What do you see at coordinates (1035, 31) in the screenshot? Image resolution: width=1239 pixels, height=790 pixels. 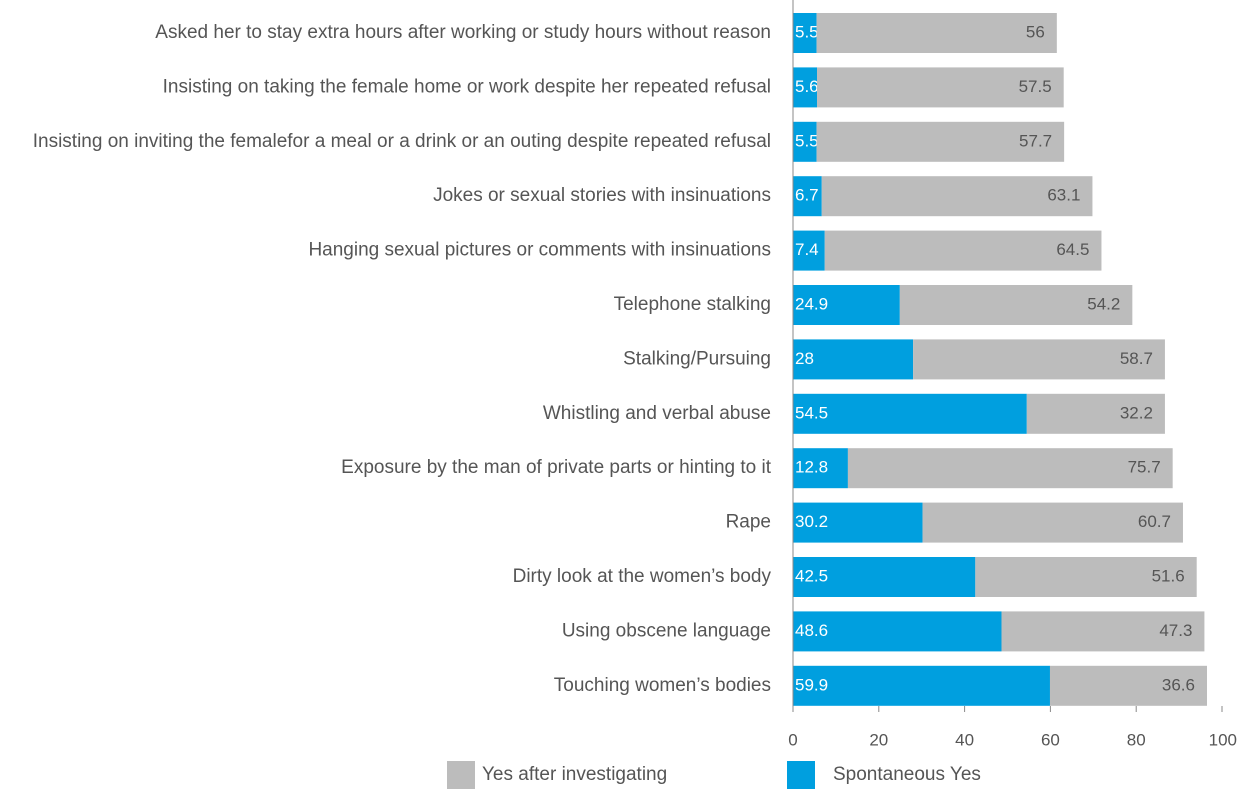 I see `value-label: 56` at bounding box center [1035, 31].